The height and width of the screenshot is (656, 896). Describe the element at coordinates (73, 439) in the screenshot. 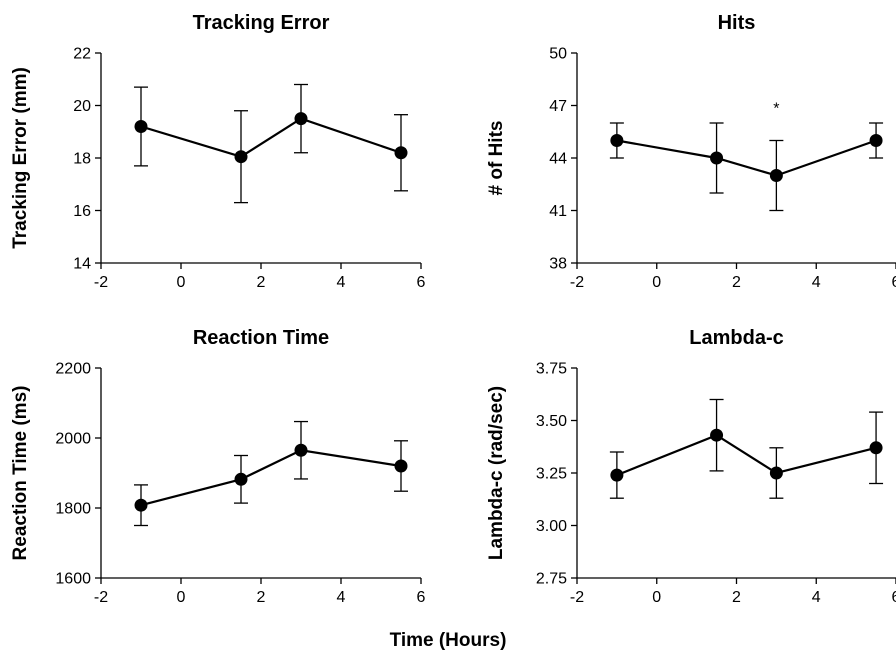

I see `y-tick-label-reaction-time: 2000` at that location.